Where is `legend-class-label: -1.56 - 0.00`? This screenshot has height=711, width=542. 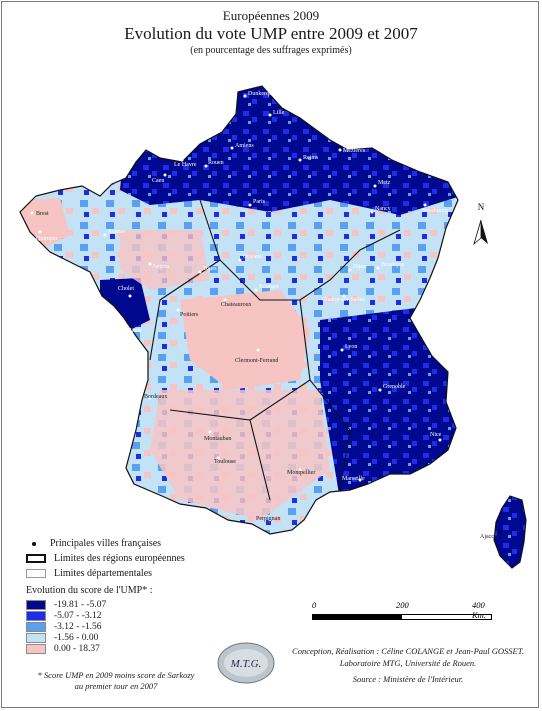 legend-class-label: -1.56 - 0.00 is located at coordinates (76, 637).